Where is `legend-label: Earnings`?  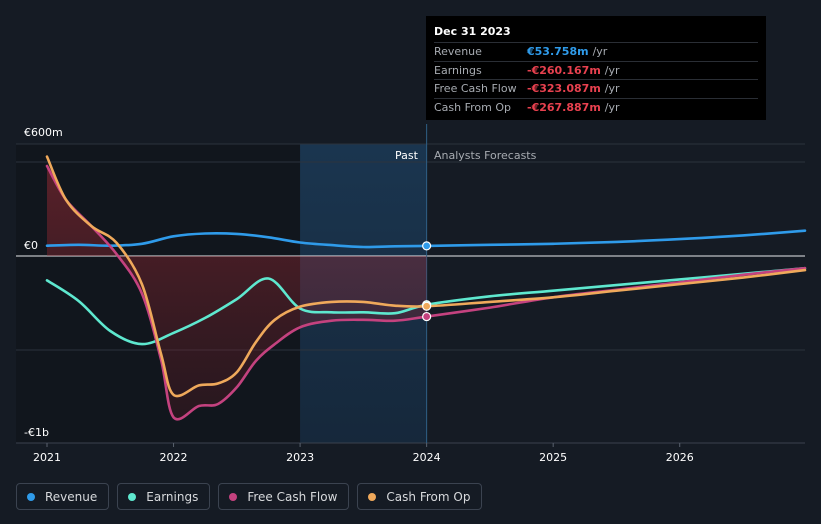 legend-label: Earnings is located at coordinates (172, 496).